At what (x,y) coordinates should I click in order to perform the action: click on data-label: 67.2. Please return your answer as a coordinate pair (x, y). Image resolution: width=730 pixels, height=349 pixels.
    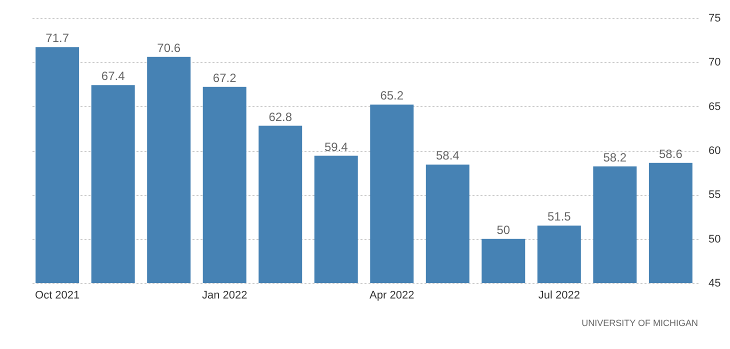
    Looking at the image, I should click on (224, 77).